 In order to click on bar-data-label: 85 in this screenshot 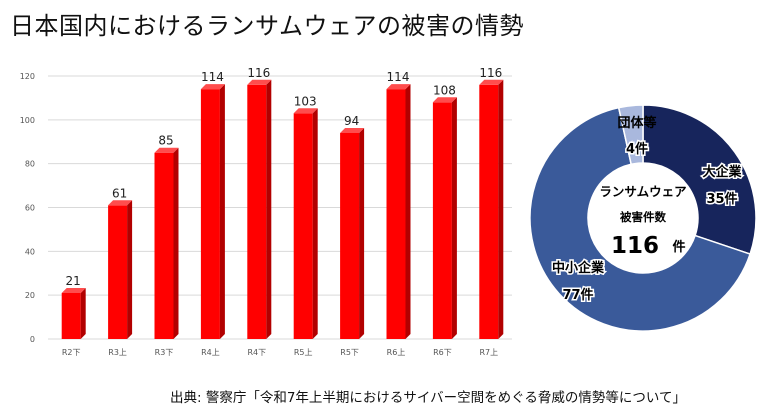, I will do `click(165, 141)`.